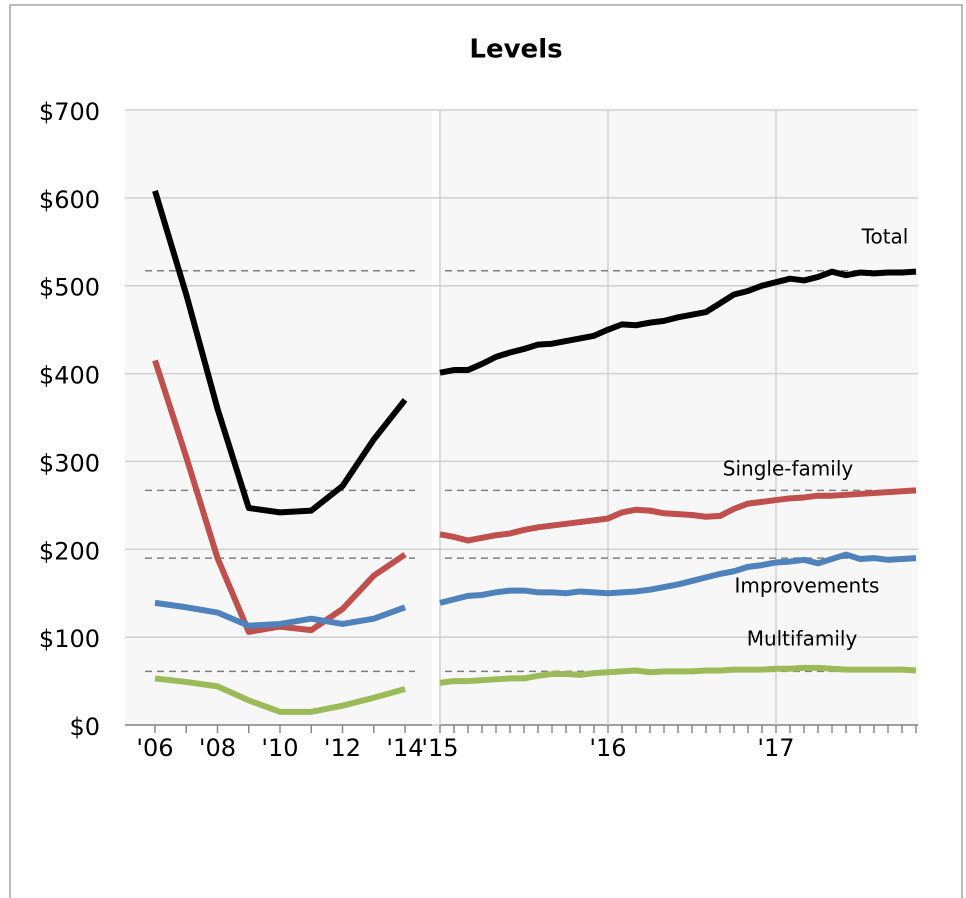 The height and width of the screenshot is (898, 966). Describe the element at coordinates (69, 376) in the screenshot. I see `y-tick-label: $400` at that location.